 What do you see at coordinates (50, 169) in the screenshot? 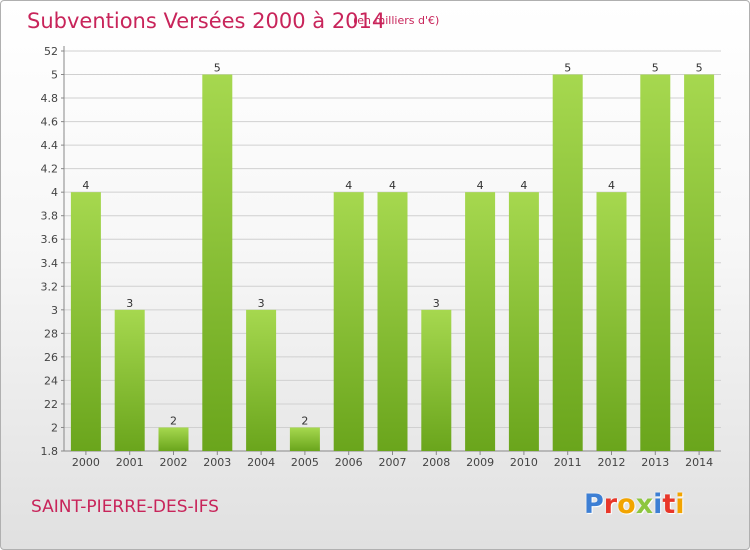
I see `y-tick-label: 4.2` at bounding box center [50, 169].